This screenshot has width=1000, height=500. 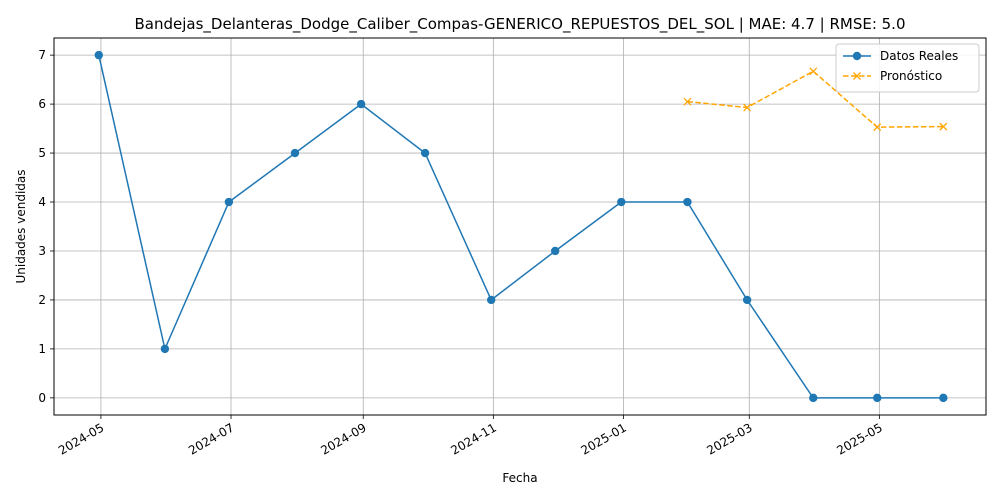 I want to click on y-tick-label: 4, so click(x=42, y=202).